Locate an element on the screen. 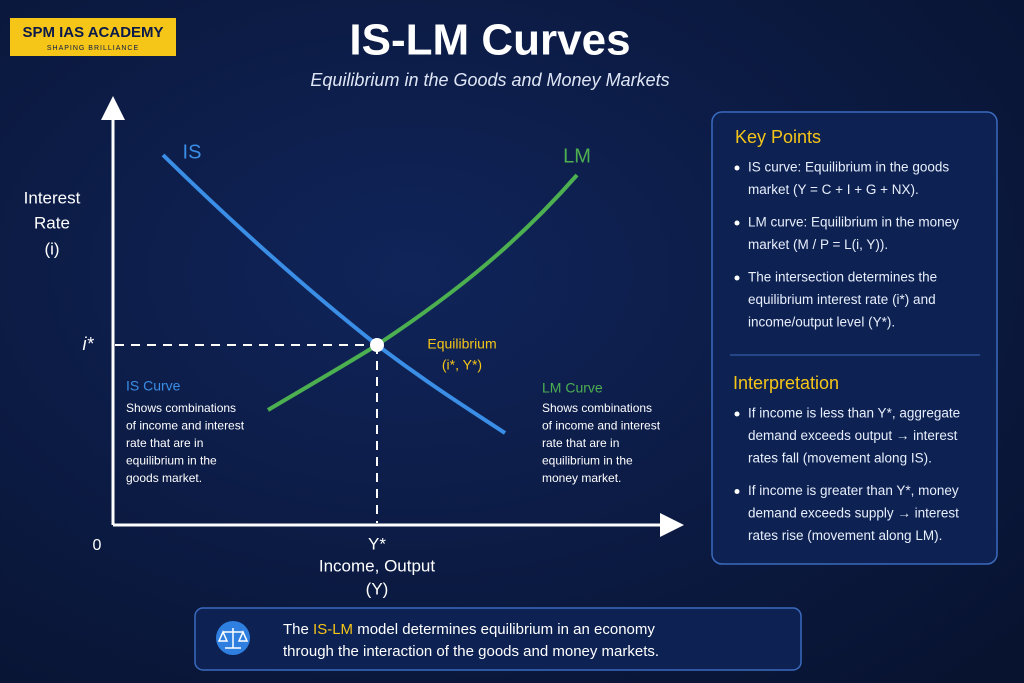  bullet-line: The intersection determines the is located at coordinates (842, 277).